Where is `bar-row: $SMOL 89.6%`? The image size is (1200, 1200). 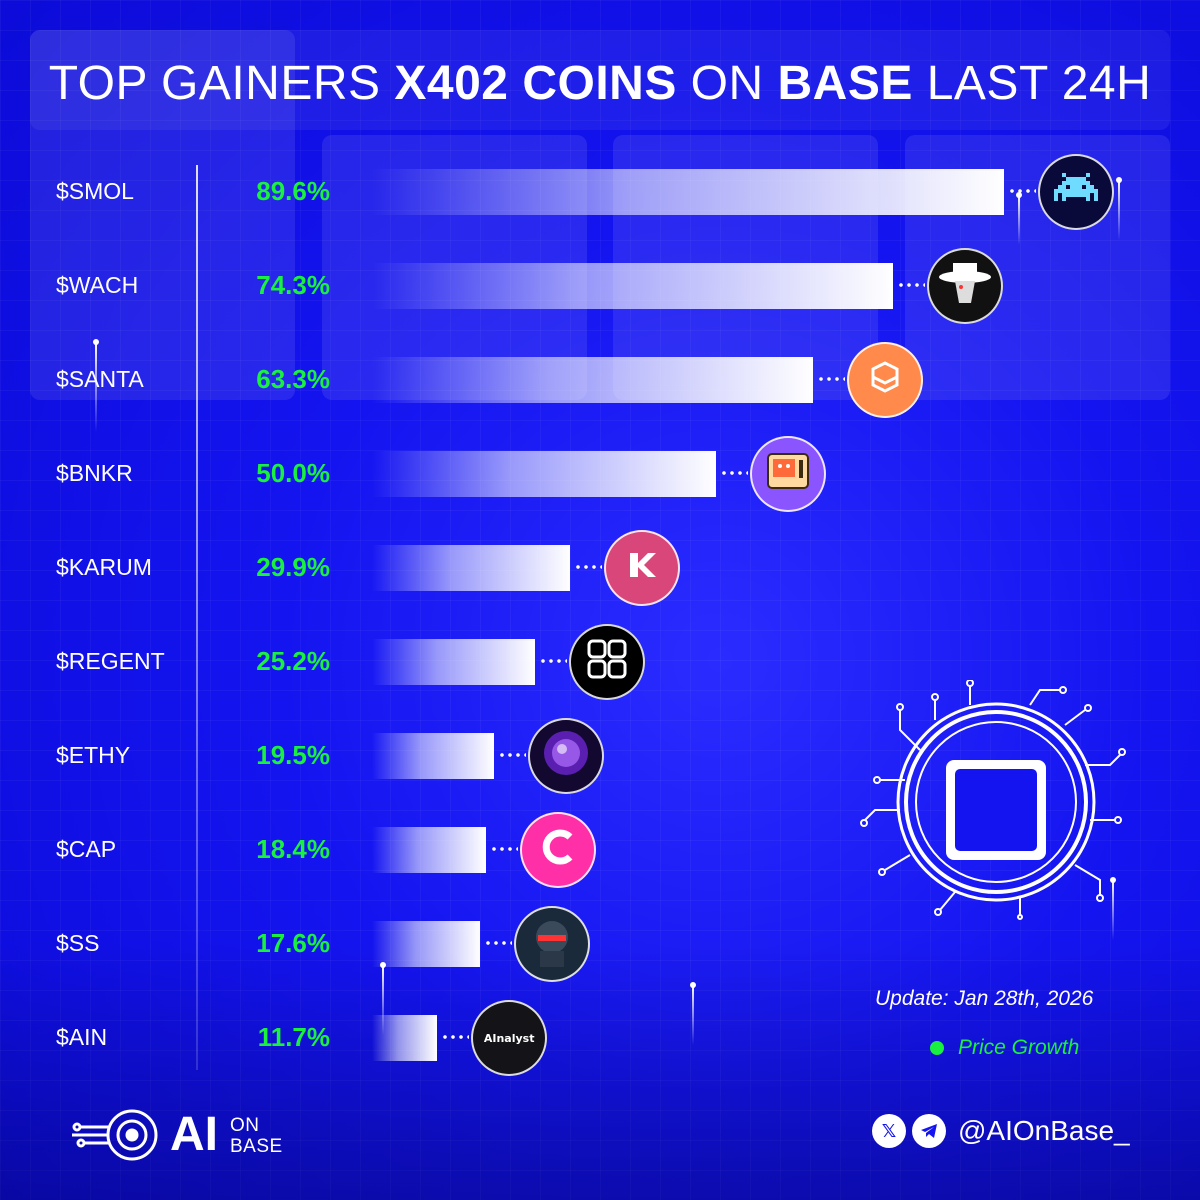 bar-row: $SMOL 89.6% is located at coordinates (600, 192).